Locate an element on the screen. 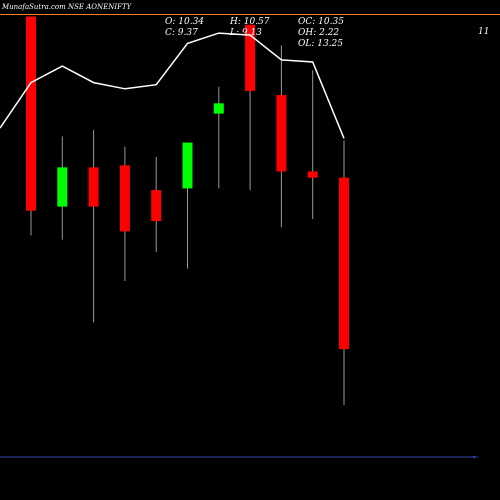  oc-label: OC: 10.35 is located at coordinates (321, 22).